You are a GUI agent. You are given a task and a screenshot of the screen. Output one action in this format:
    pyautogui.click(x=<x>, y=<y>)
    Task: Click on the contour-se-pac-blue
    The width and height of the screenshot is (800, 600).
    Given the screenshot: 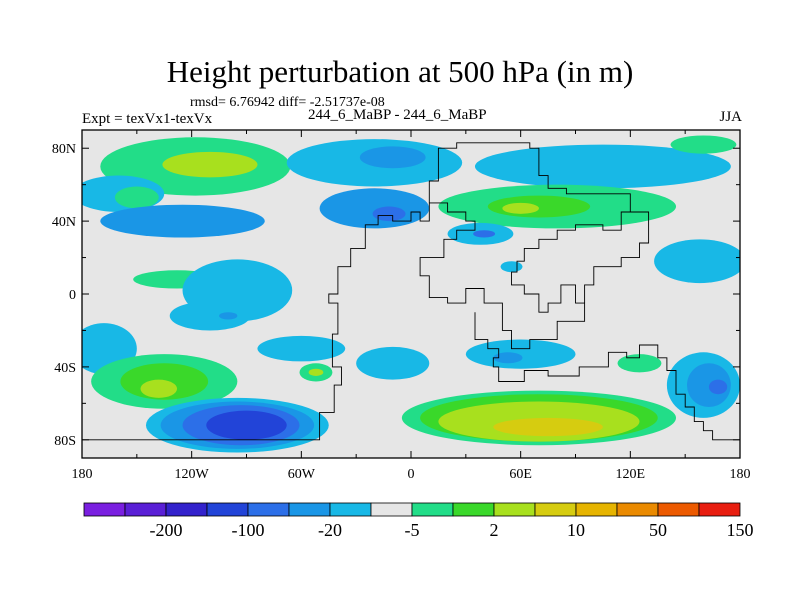 What is the action you would take?
    pyautogui.click(x=708, y=385)
    